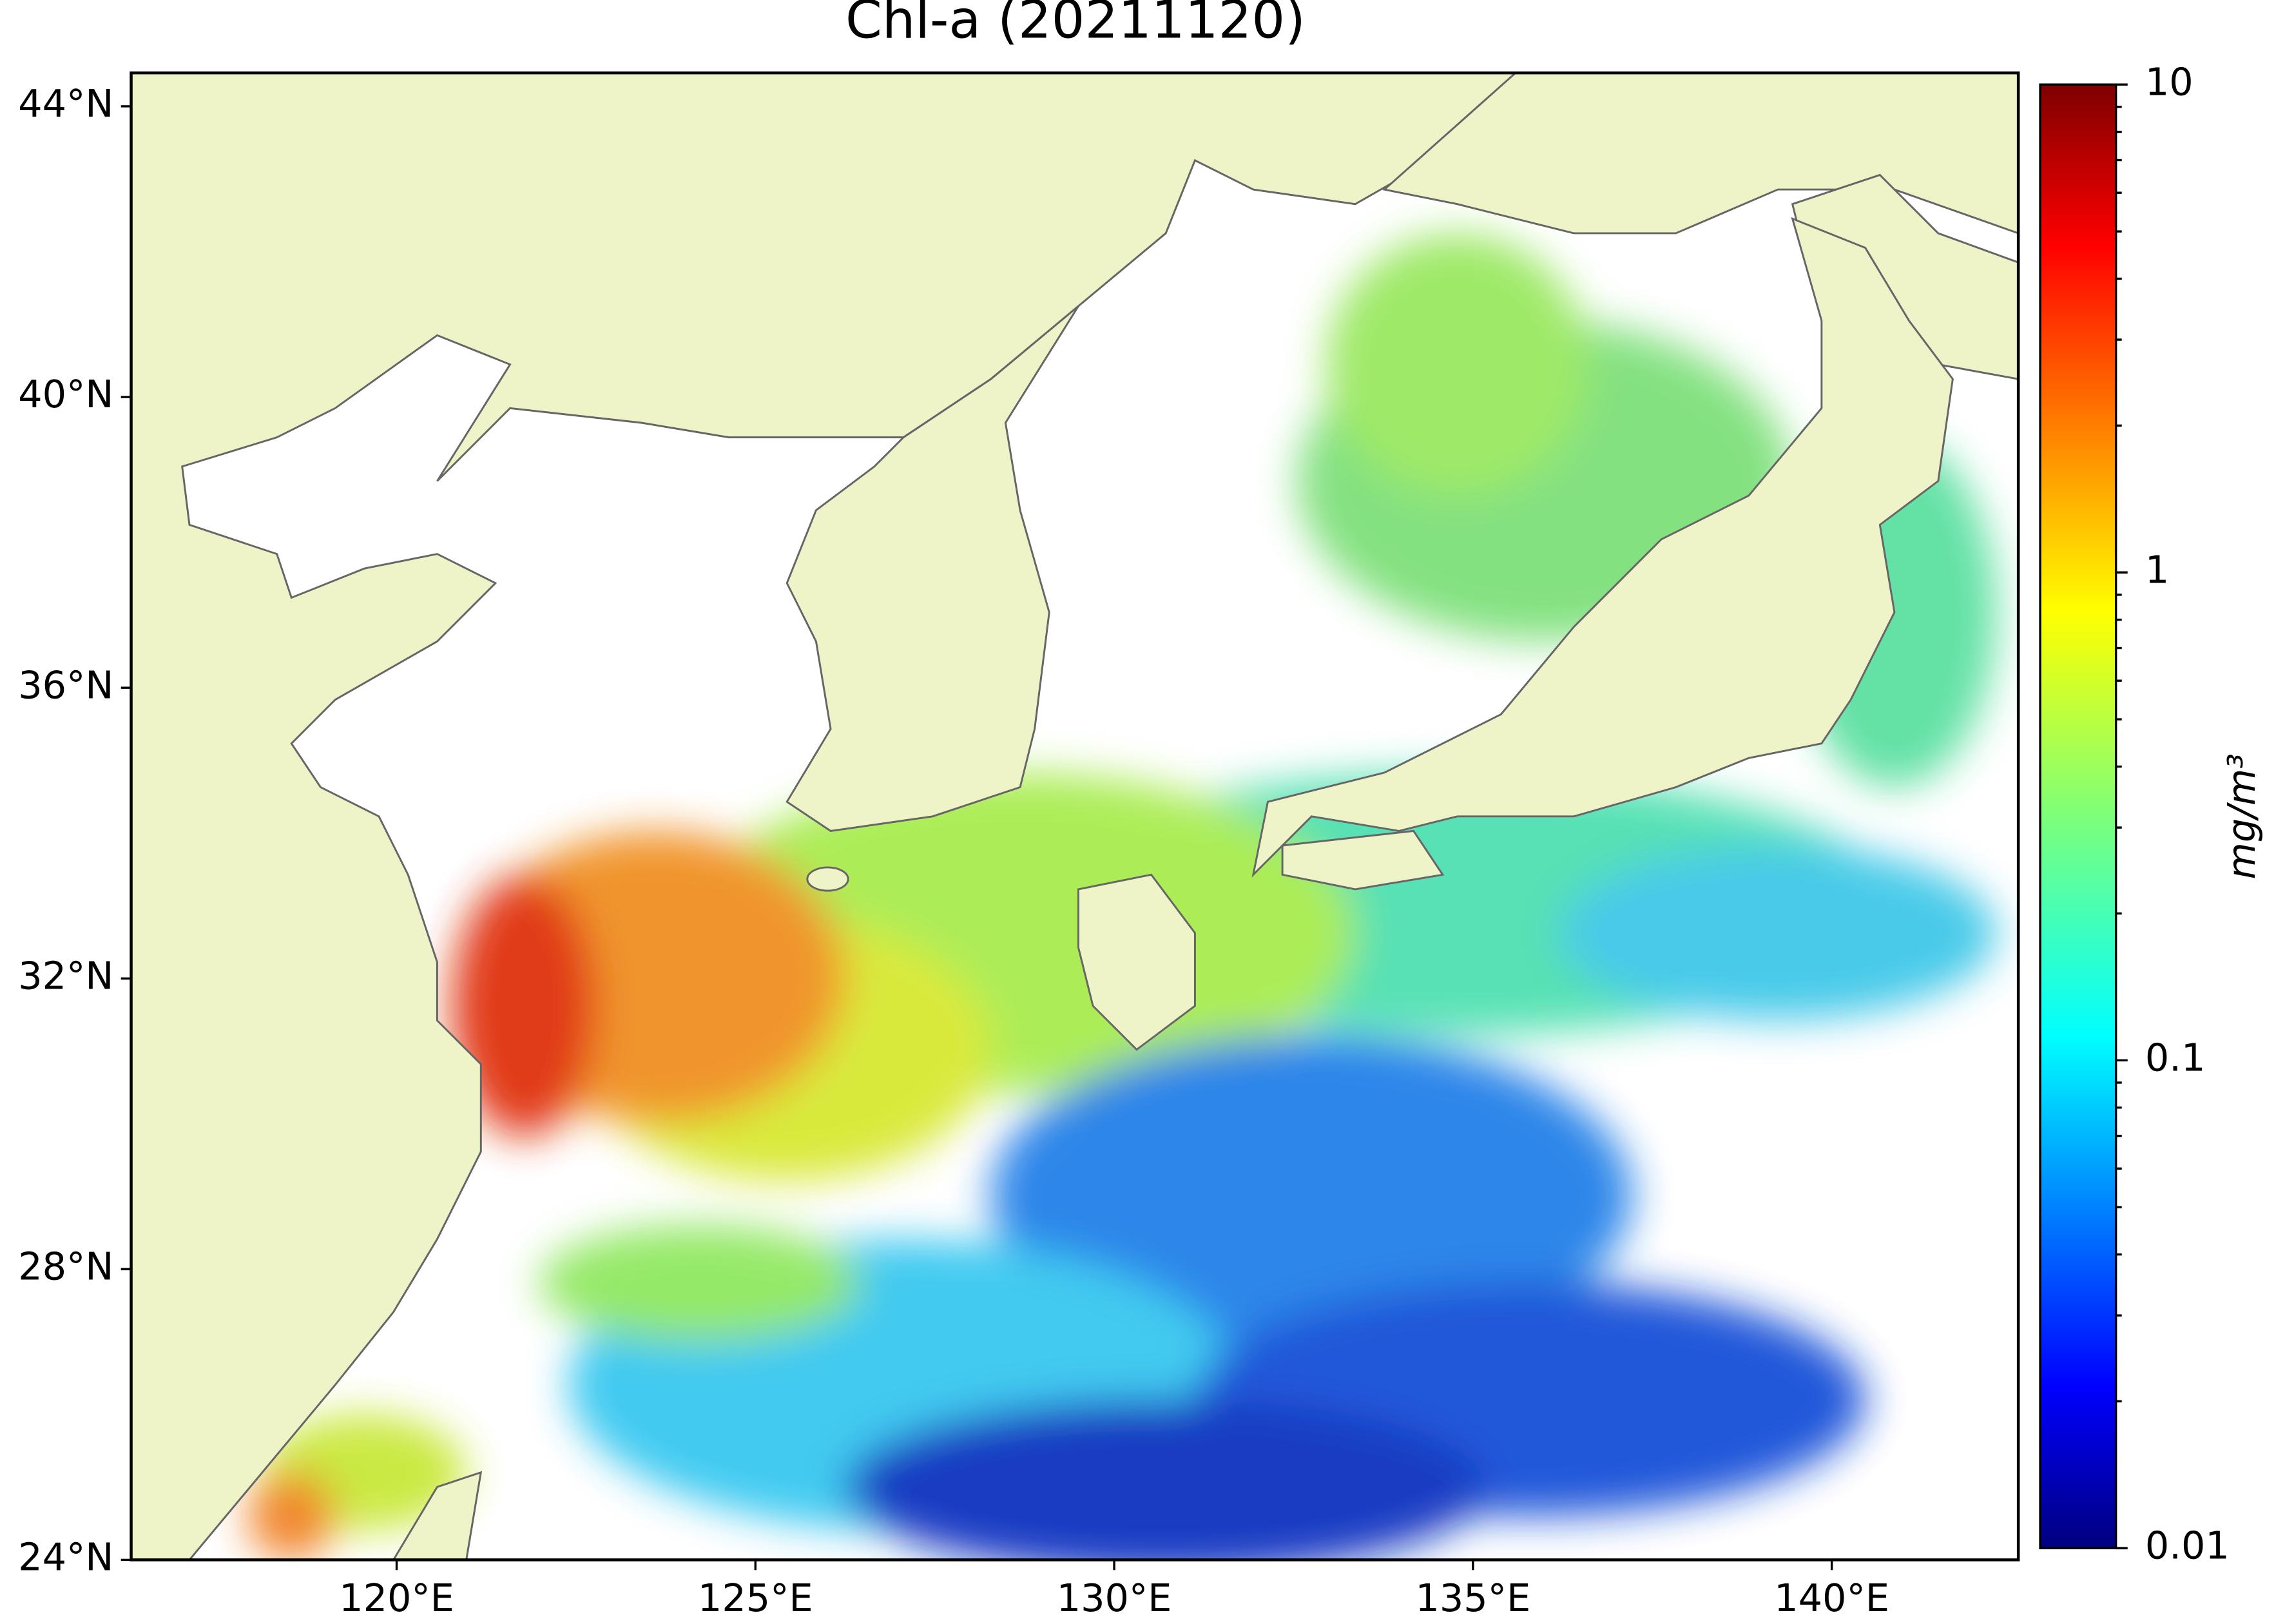 The width and height of the screenshot is (2285, 1624). Describe the element at coordinates (65, 394) in the screenshot. I see `y-tick-label: 40°N` at that location.